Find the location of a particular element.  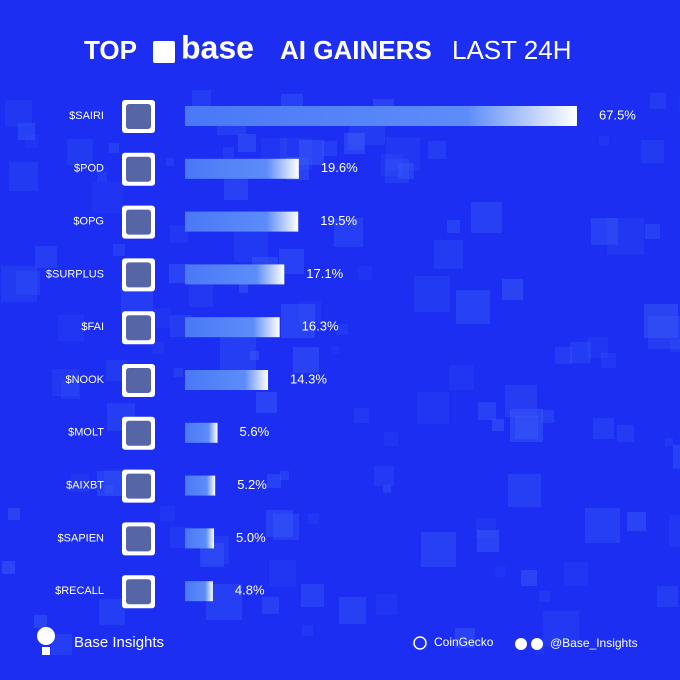

globe-icon is located at coordinates (420, 643).